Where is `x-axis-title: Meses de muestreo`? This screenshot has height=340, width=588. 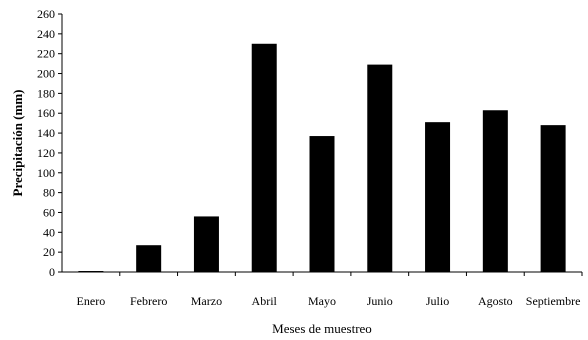
x-axis-title: Meses de muestreo is located at coordinates (322, 328).